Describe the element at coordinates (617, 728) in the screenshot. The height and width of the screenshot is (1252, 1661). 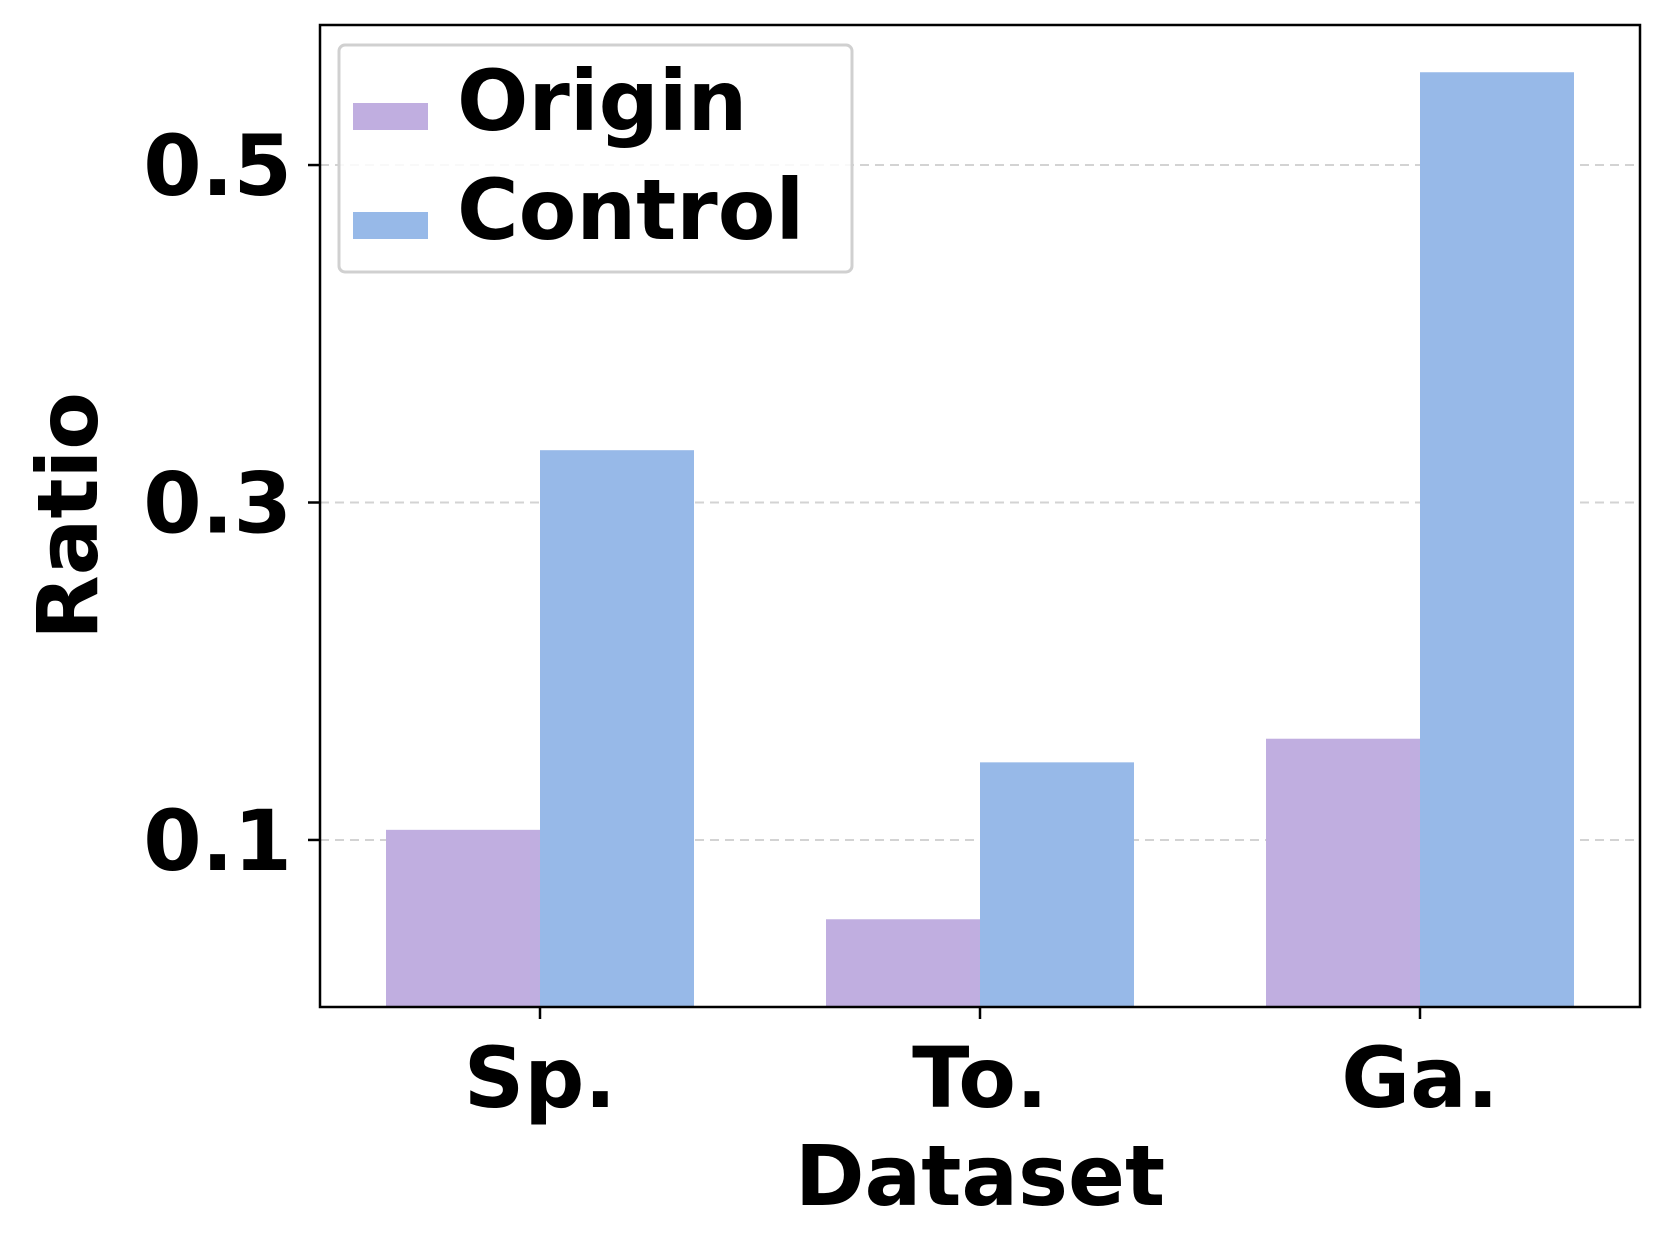
I see `bar-control-sp` at that location.